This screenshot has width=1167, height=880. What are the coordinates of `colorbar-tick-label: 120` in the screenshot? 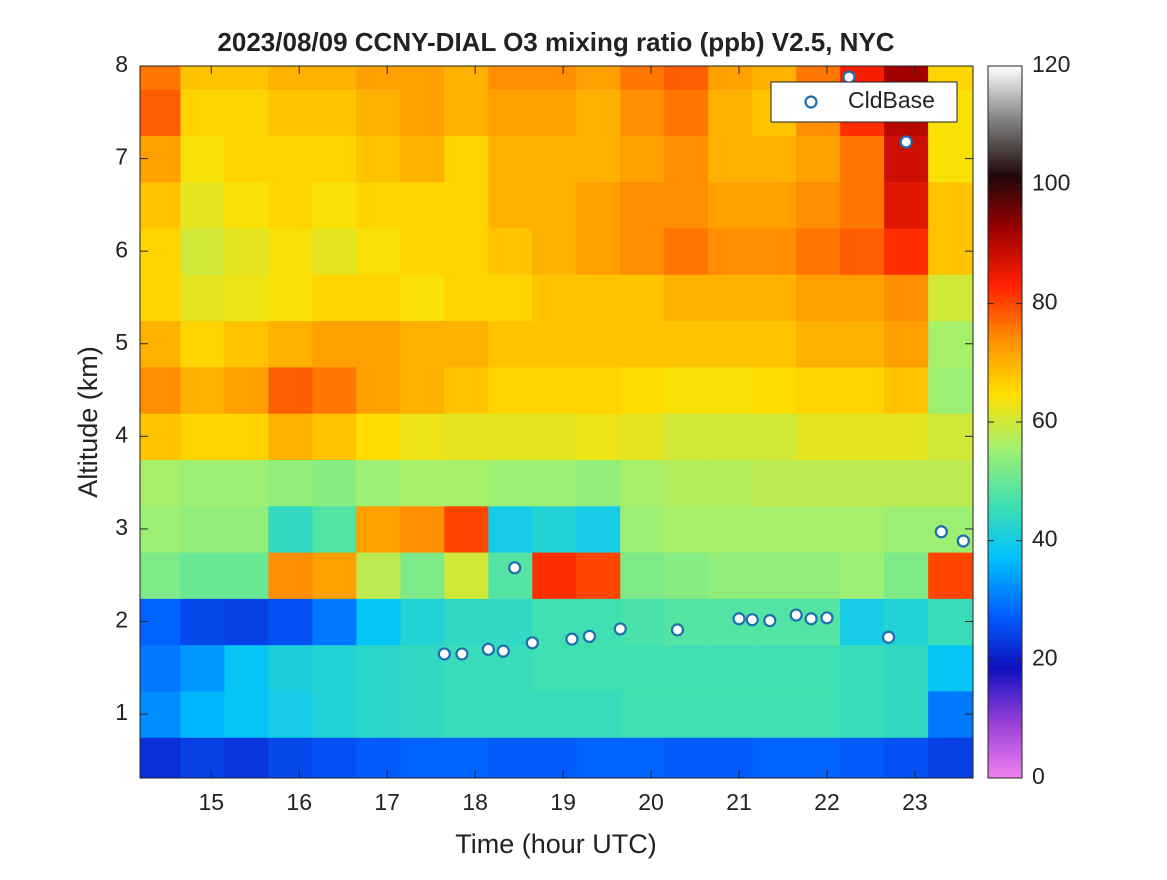 It's located at (1051, 64).